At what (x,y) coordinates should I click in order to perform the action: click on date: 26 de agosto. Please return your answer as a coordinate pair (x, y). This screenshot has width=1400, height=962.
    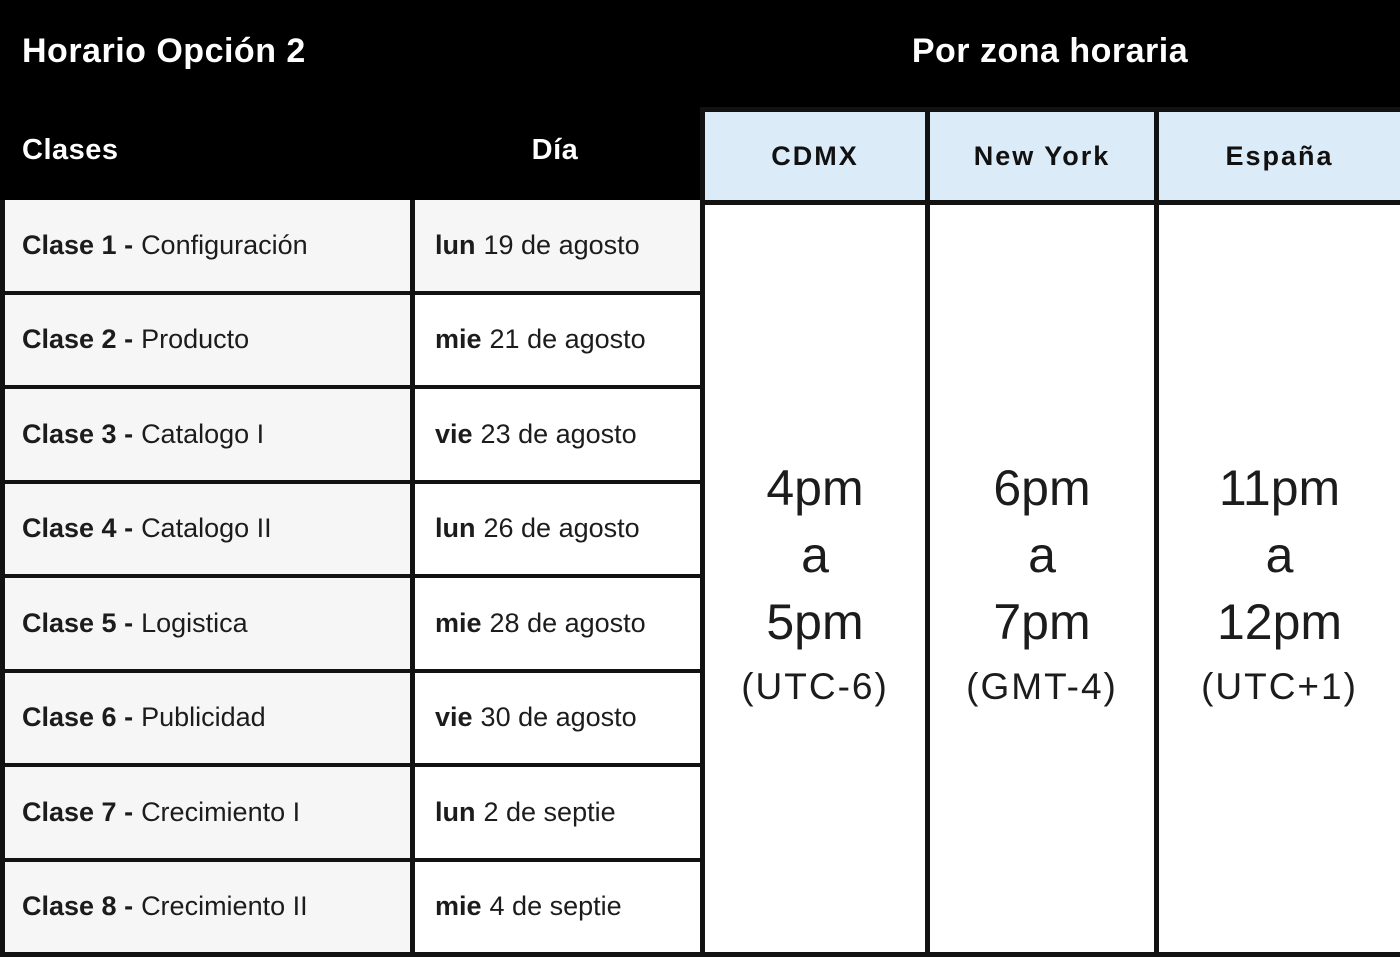
    Looking at the image, I should click on (561, 528).